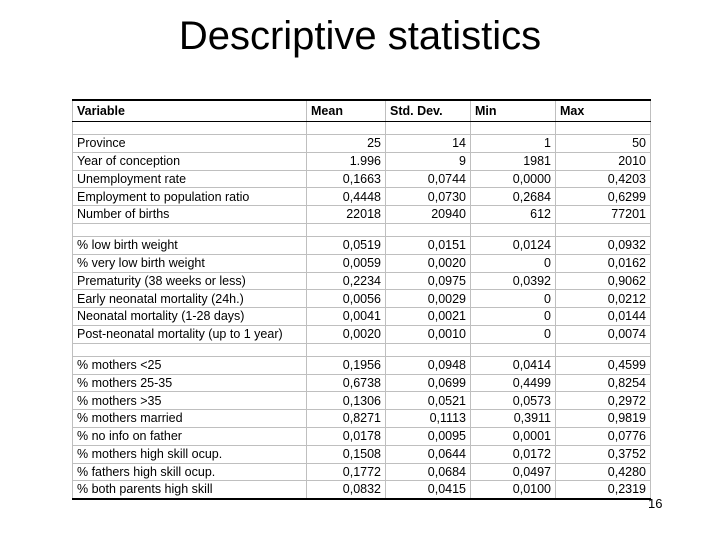 The height and width of the screenshot is (540, 720). I want to click on value-cell: 0,1772, so click(346, 472).